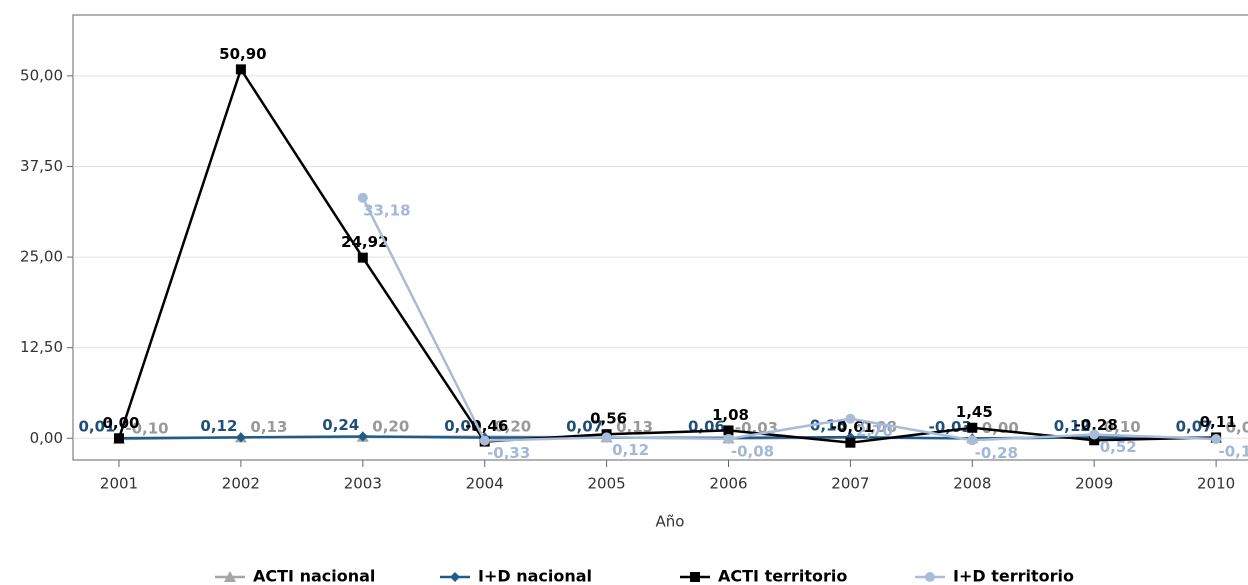  I want to click on x-tick-label: 2001, so click(119, 484).